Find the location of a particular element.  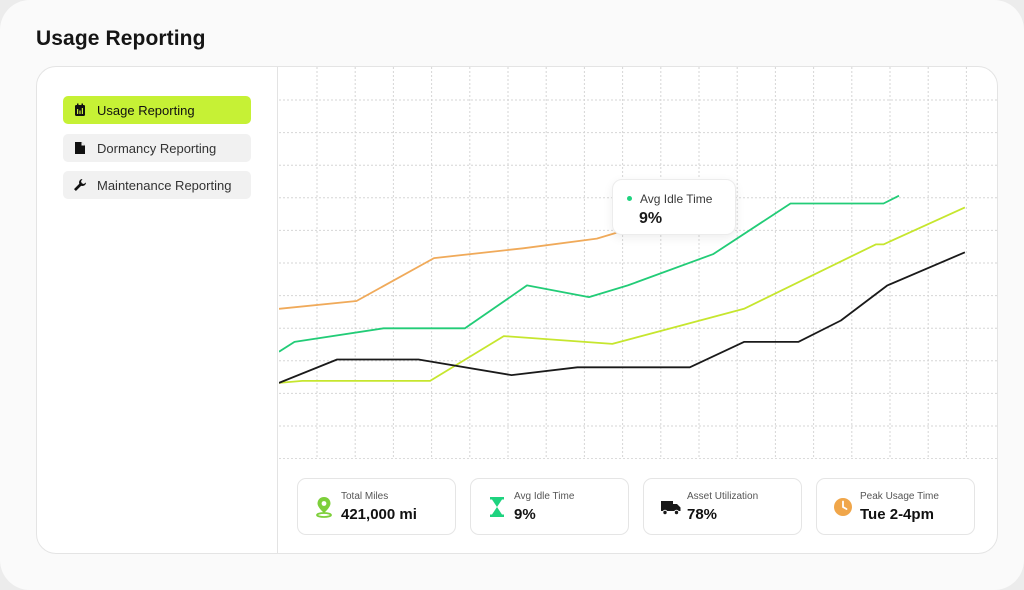

stat-value: Tue 2-4pm is located at coordinates (897, 514).